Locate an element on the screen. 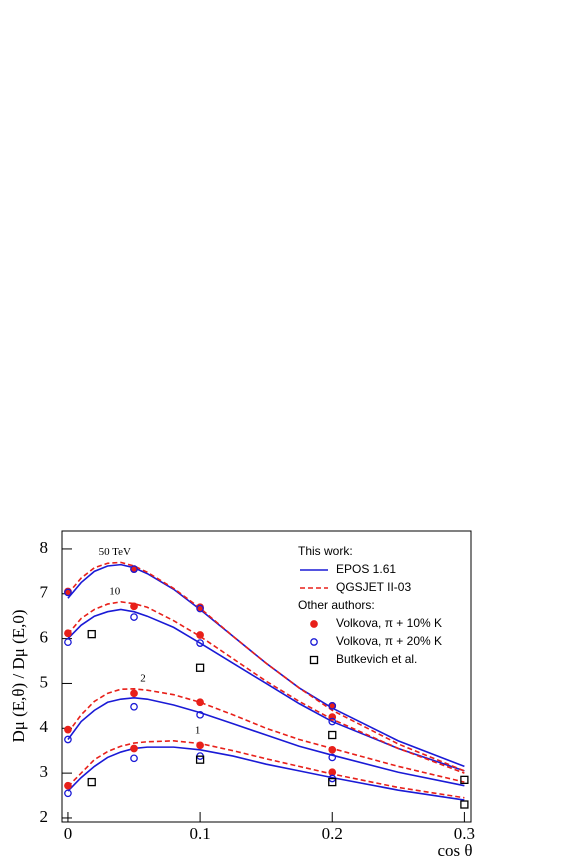  legend-label: Volkova, π + 10% K is located at coordinates (389, 623).